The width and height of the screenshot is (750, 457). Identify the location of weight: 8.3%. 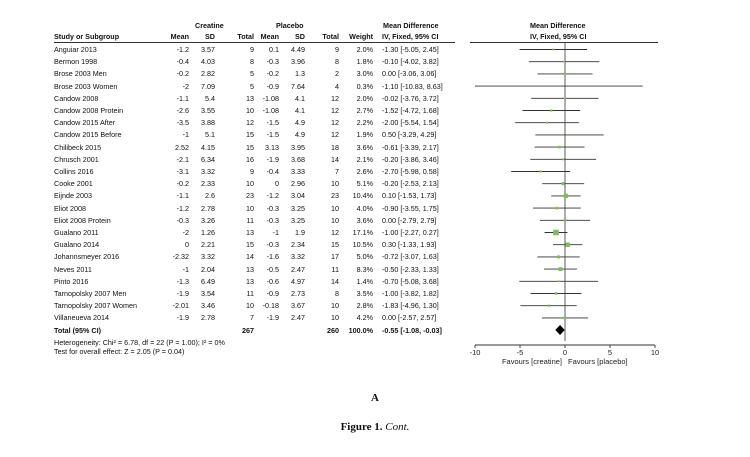
(364, 269).